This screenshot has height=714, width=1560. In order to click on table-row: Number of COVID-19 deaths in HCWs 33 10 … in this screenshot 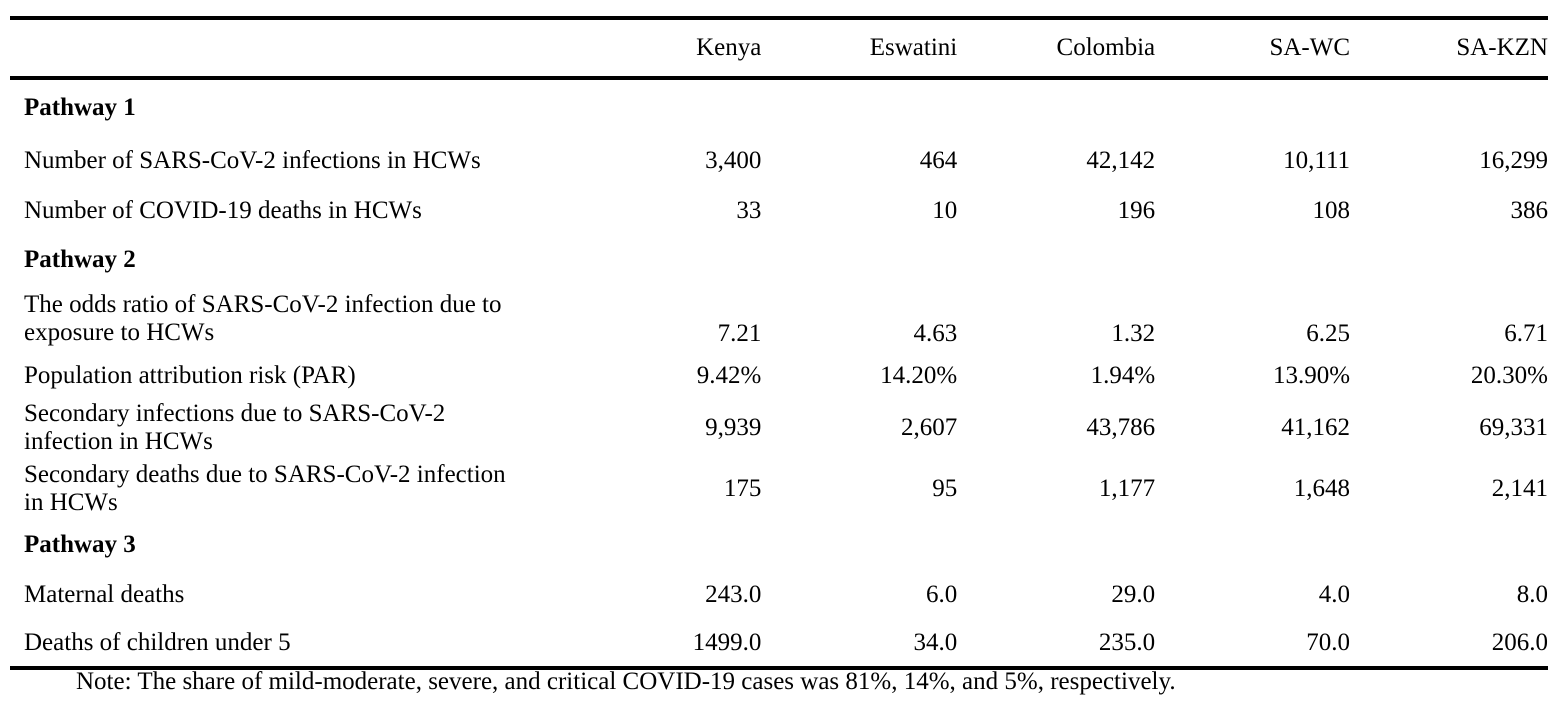, I will do `click(779, 211)`.